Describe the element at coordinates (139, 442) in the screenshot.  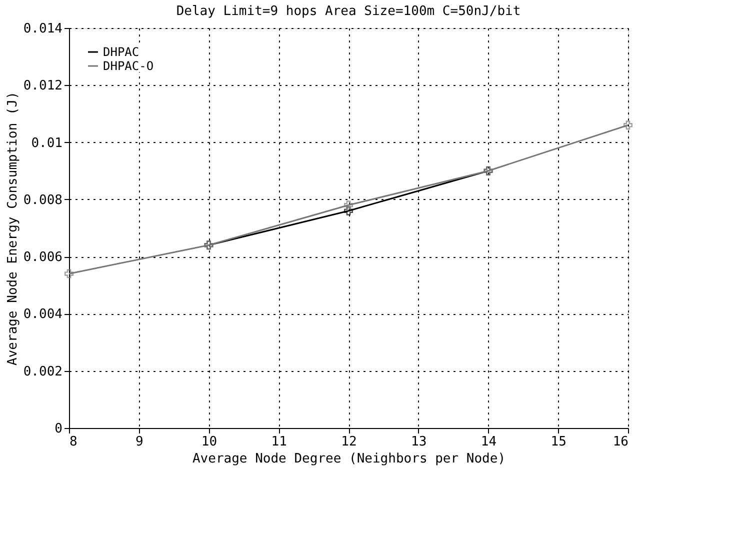
I see `x-tick-label: 9` at that location.